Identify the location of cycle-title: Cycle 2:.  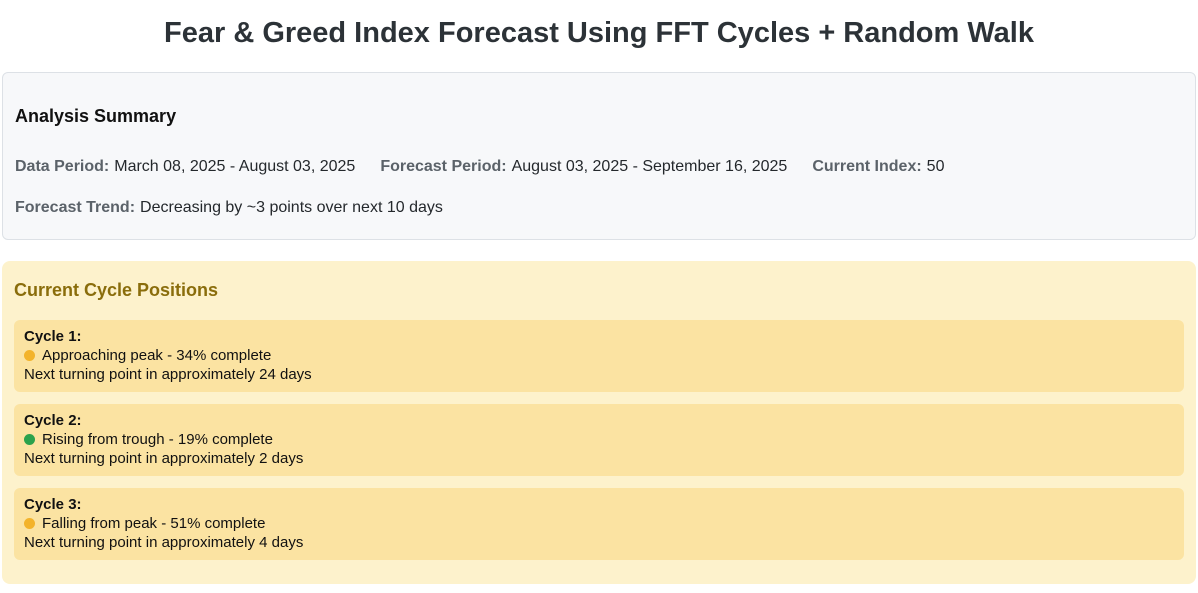
(53, 420).